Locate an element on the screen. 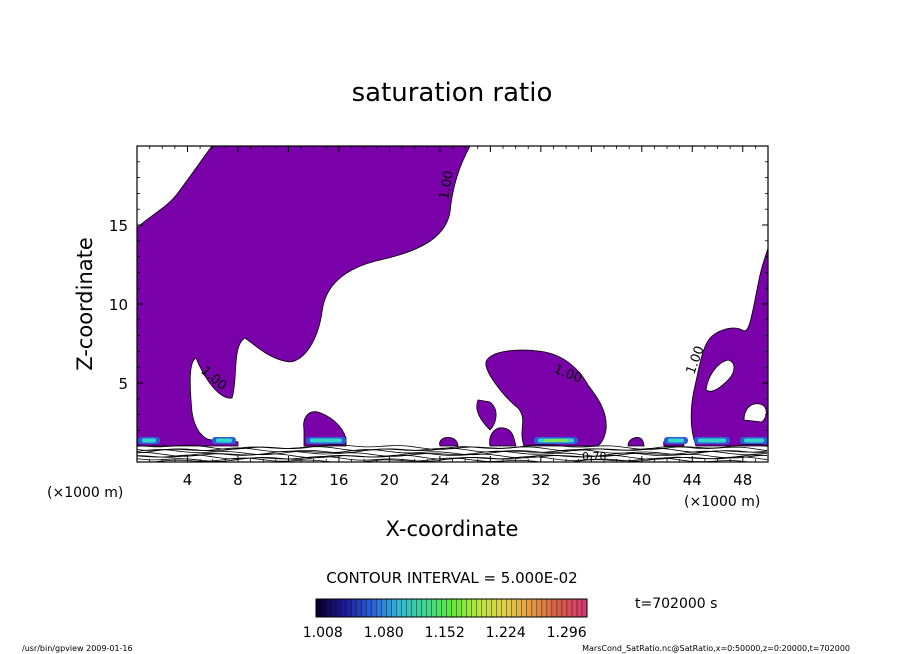  x-tick-label-10: 44 is located at coordinates (692, 480).